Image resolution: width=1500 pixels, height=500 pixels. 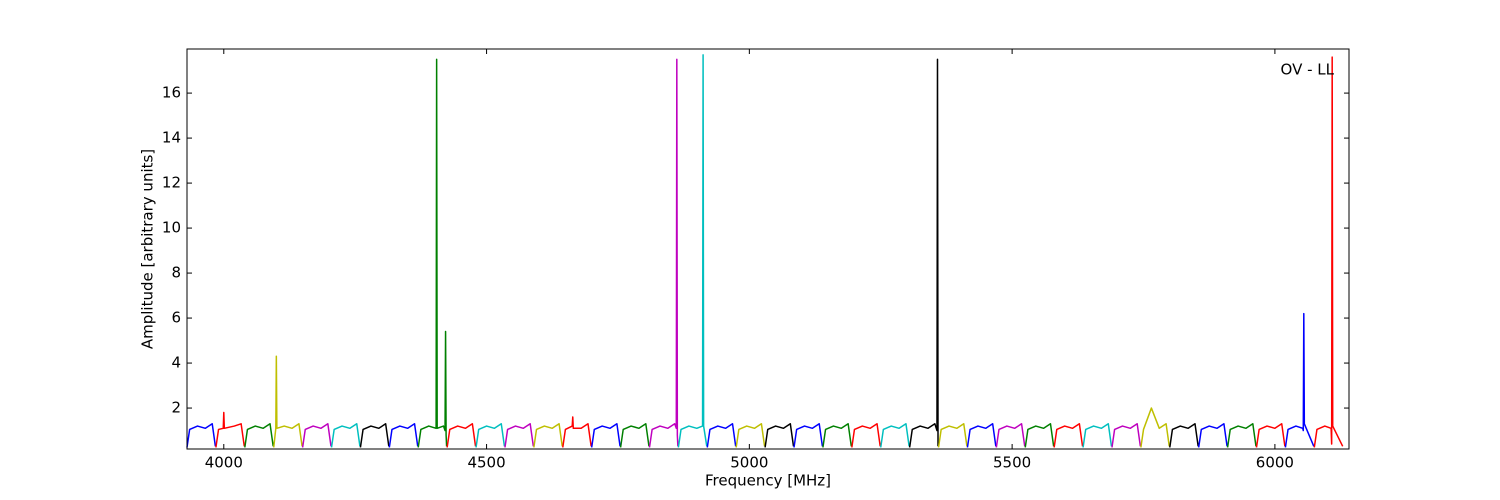 What do you see at coordinates (171, 183) in the screenshot?
I see `y-tick-label: 12` at bounding box center [171, 183].